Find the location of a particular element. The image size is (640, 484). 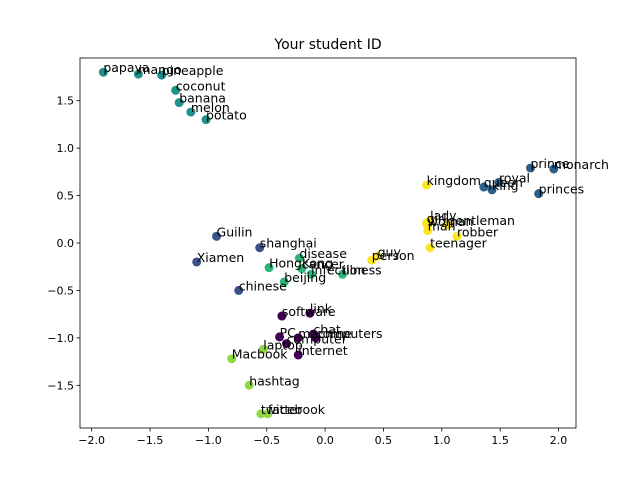

point-label: royal is located at coordinates (514, 177).